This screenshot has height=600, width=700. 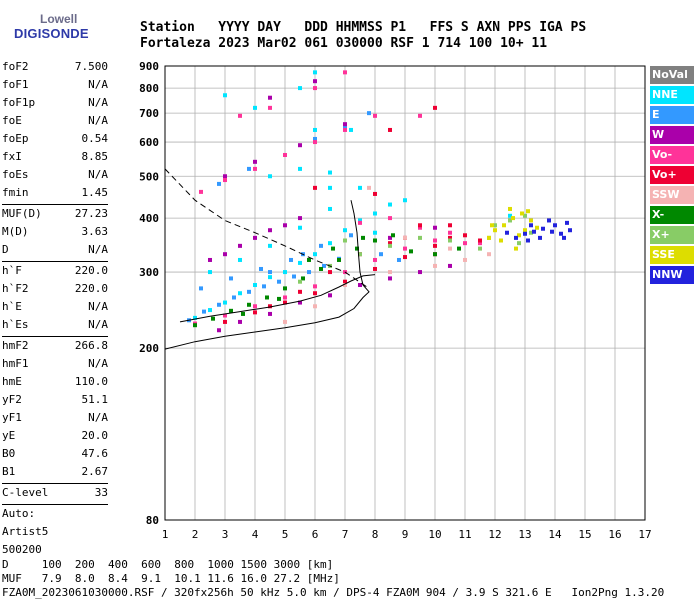 What do you see at coordinates (5, 249) in the screenshot?
I see `param-label: D` at bounding box center [5, 249].